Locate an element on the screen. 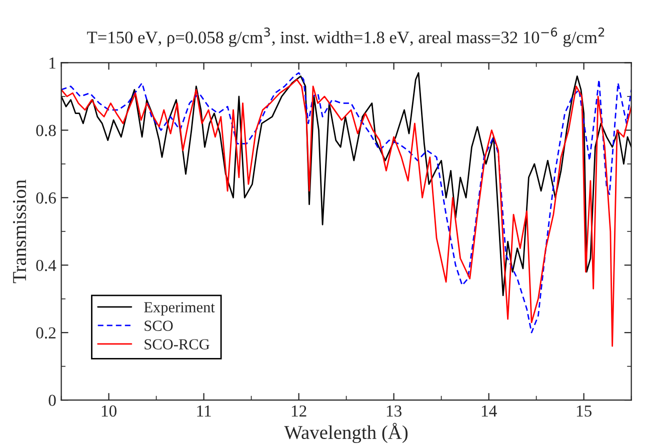  legend-label: SCO-RCG is located at coordinates (177, 344).